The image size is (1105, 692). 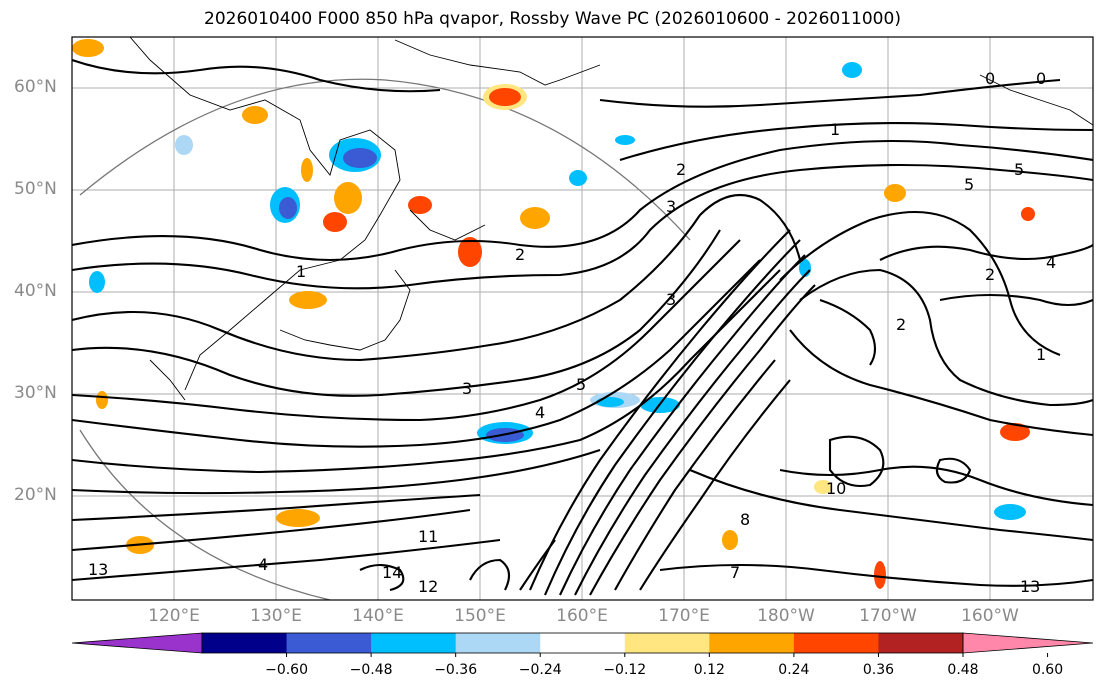 I want to click on colorbar-tick-label: −0.12, so click(x=625, y=670).